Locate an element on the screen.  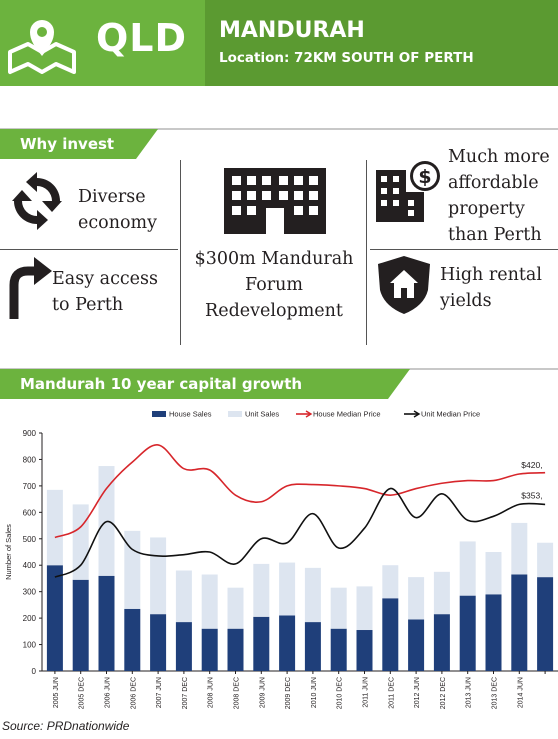
building-icon is located at coordinates (275, 201).